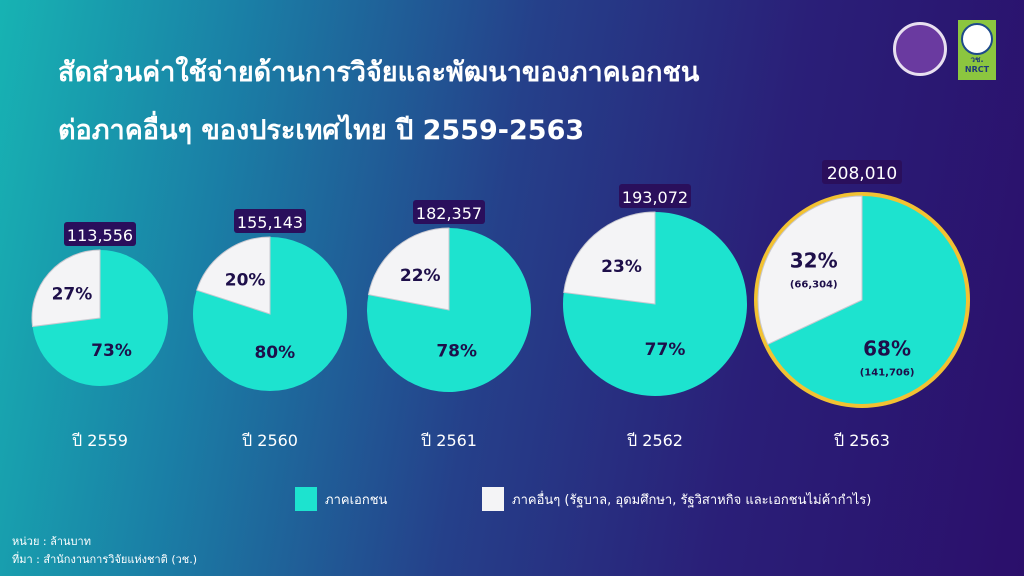  I want to click on other-pct-label: 20%, so click(245, 281).